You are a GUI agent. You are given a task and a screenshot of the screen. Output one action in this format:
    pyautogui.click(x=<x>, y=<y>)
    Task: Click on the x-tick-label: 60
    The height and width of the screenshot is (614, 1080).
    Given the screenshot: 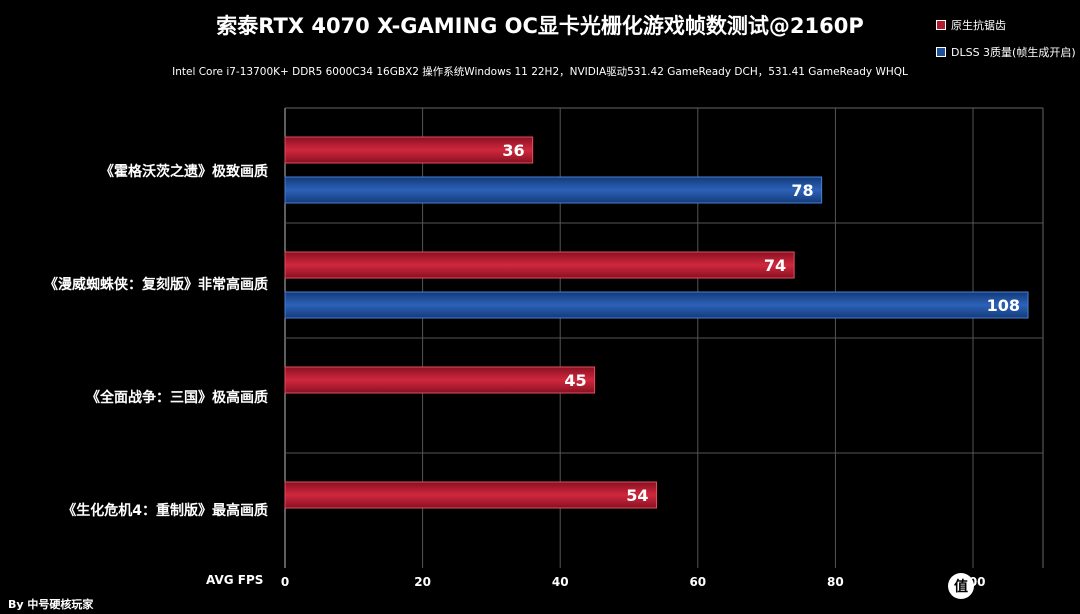 What is the action you would take?
    pyautogui.click(x=697, y=582)
    